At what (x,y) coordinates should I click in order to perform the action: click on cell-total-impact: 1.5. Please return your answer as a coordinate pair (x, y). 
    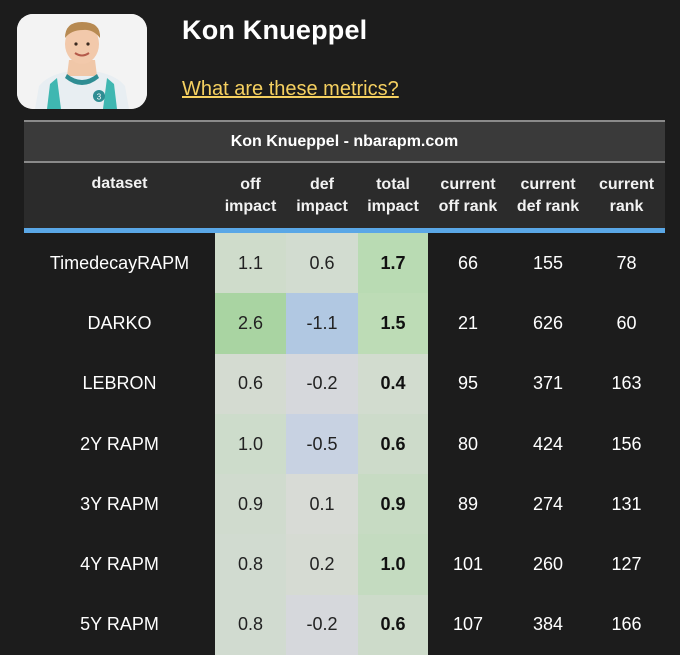
    Looking at the image, I should click on (393, 323).